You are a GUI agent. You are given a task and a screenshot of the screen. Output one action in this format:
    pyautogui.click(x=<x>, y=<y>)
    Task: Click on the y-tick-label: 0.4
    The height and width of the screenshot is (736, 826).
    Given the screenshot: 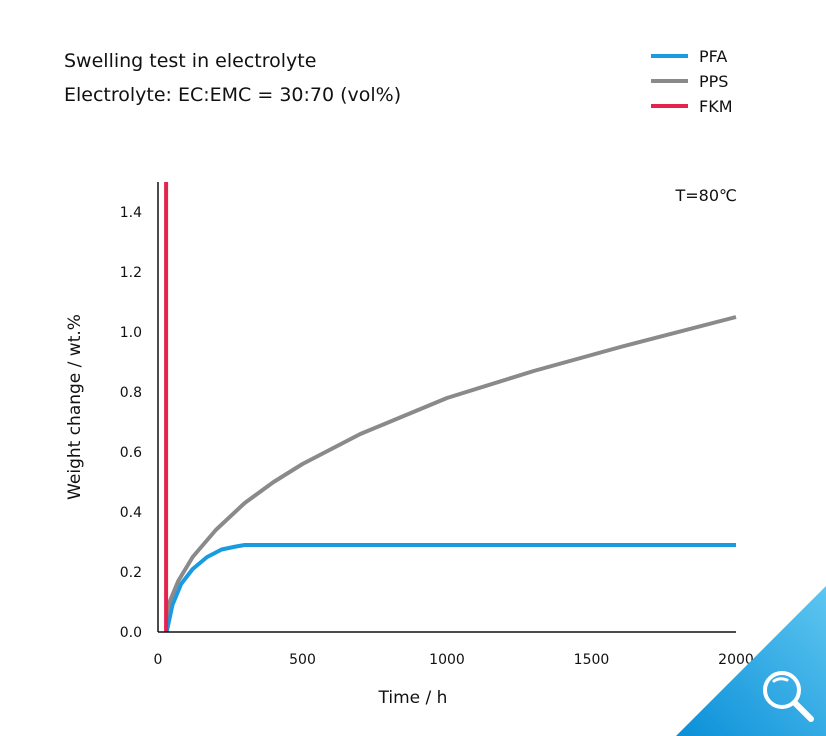 What is the action you would take?
    pyautogui.click(x=131, y=513)
    